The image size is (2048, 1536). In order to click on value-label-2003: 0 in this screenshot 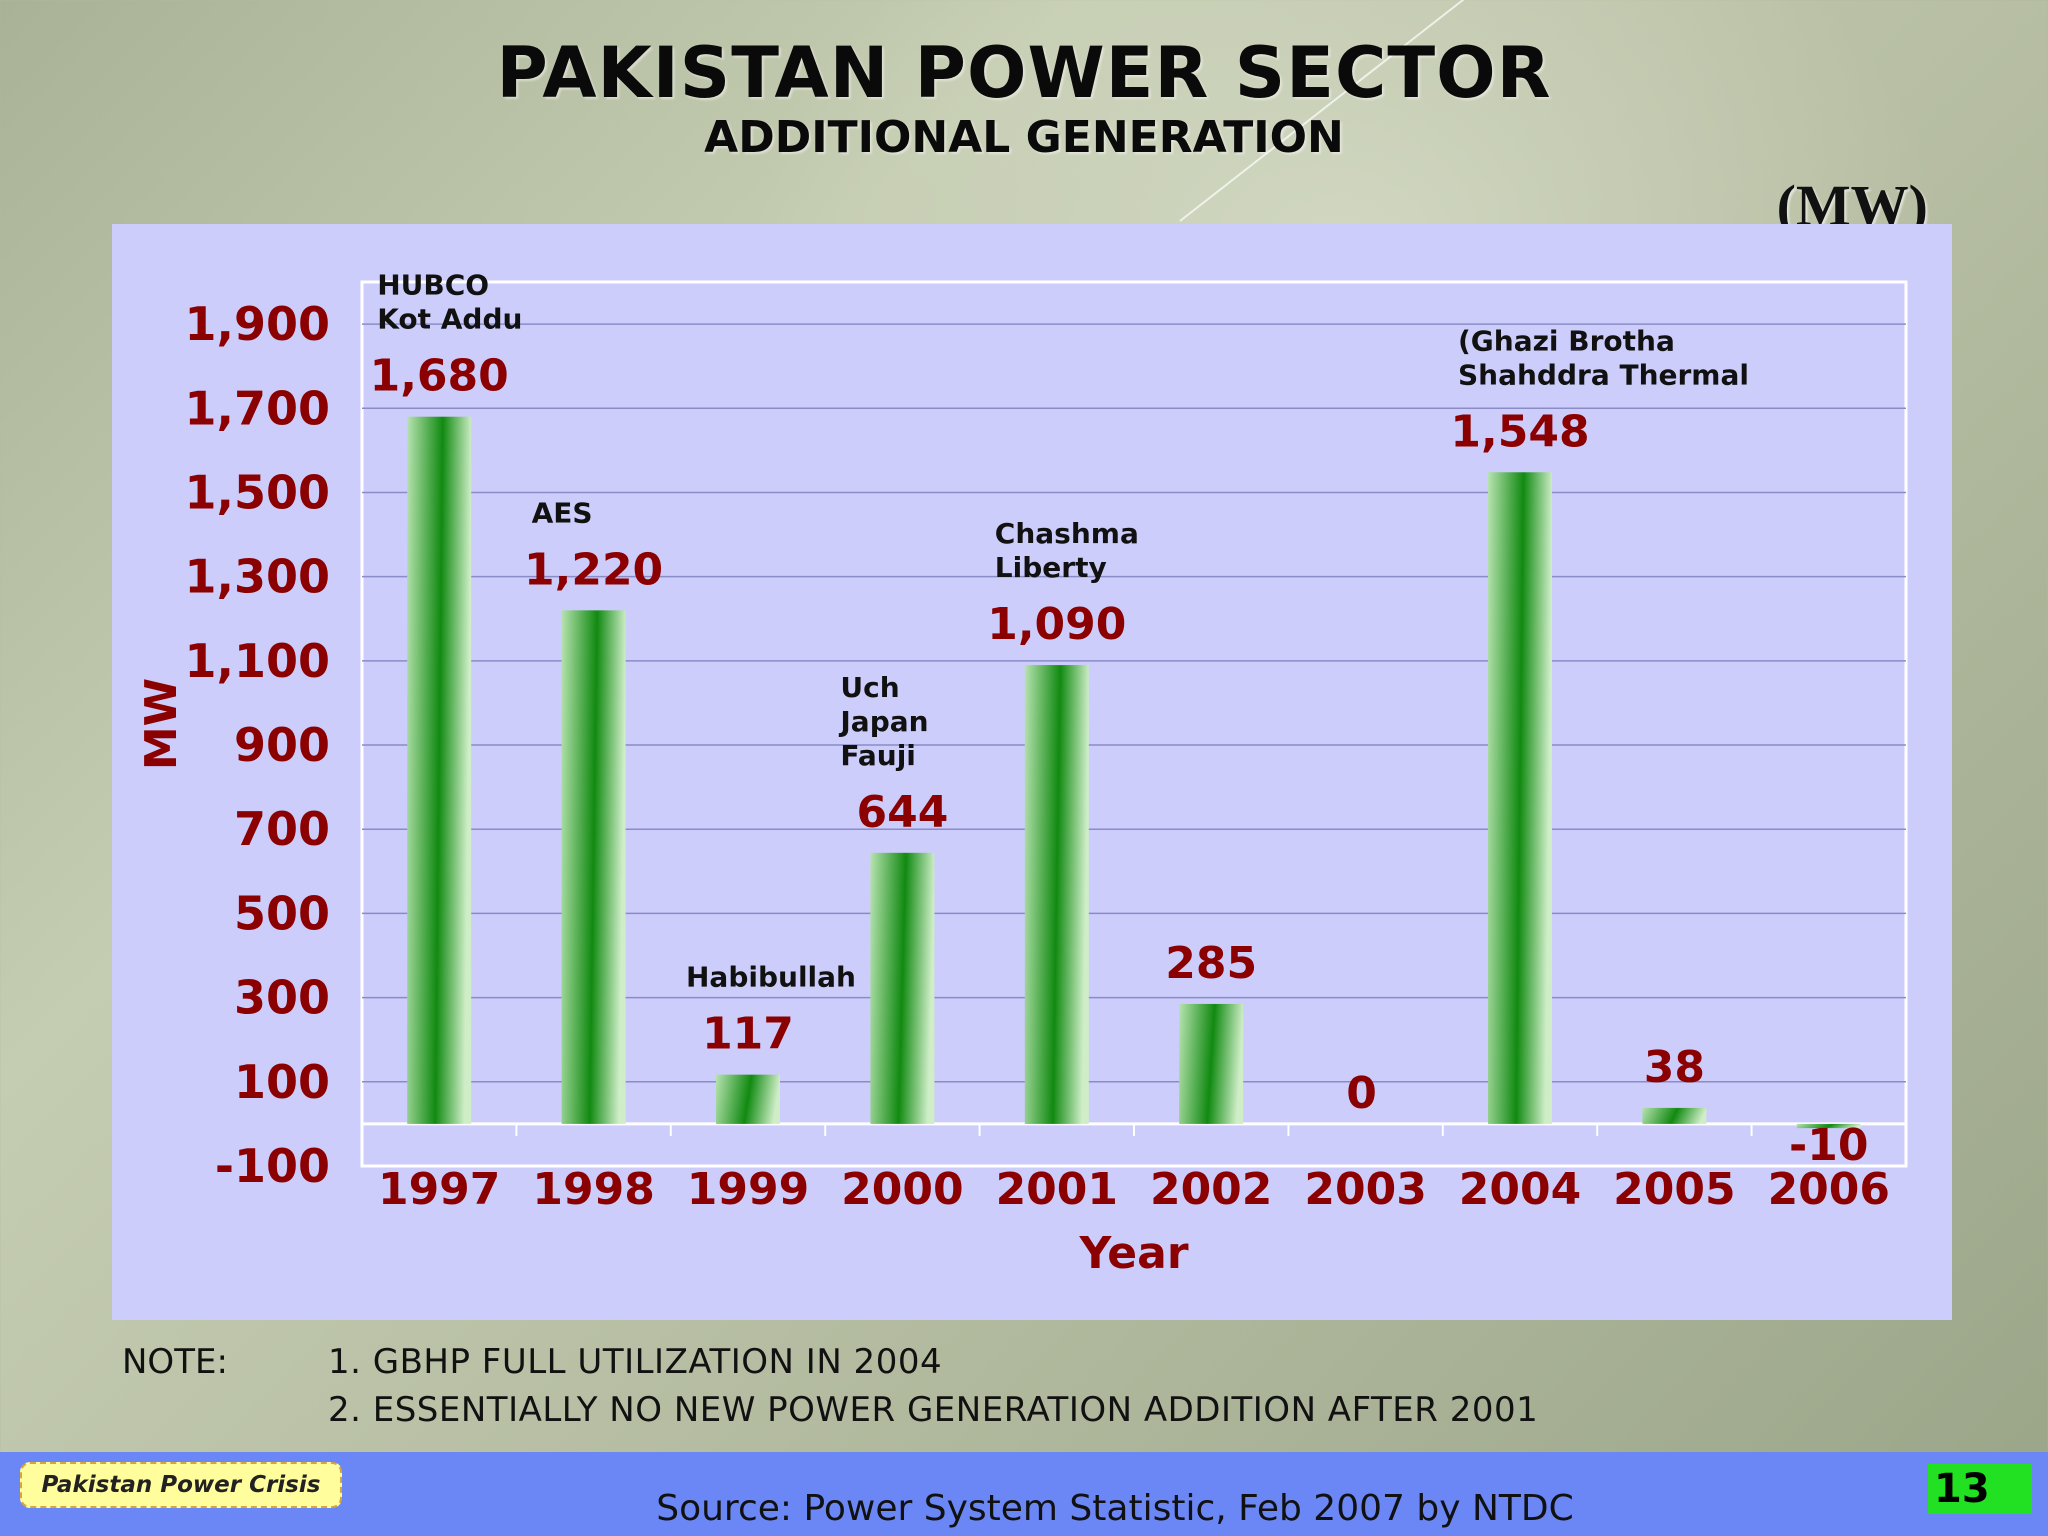, I will do `click(1361, 1093)`.